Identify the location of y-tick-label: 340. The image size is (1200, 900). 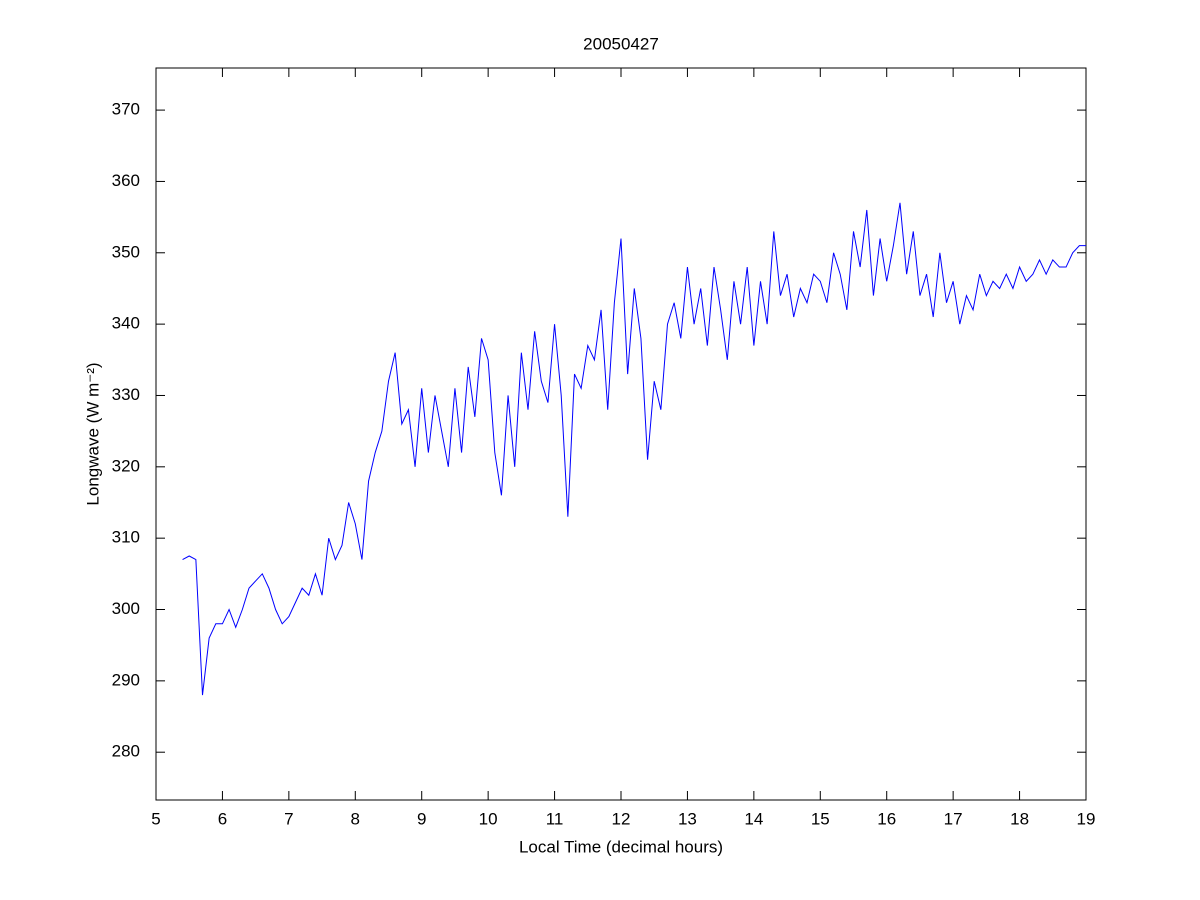
(126, 323).